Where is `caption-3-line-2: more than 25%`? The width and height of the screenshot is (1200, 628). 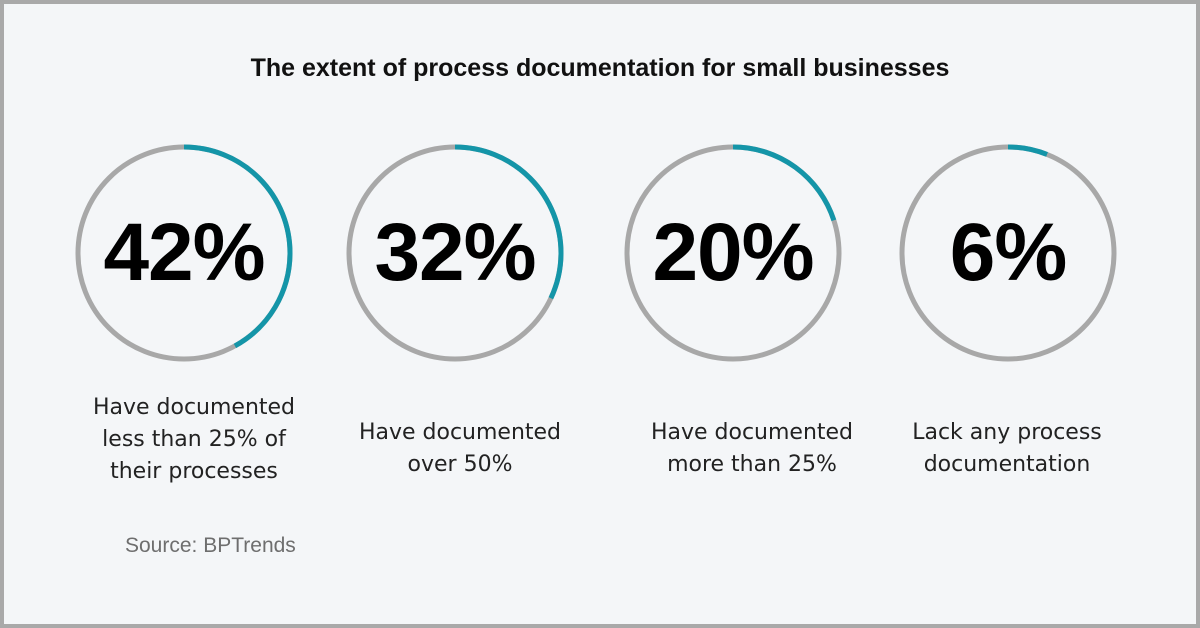
caption-3-line-2: more than 25% is located at coordinates (752, 464).